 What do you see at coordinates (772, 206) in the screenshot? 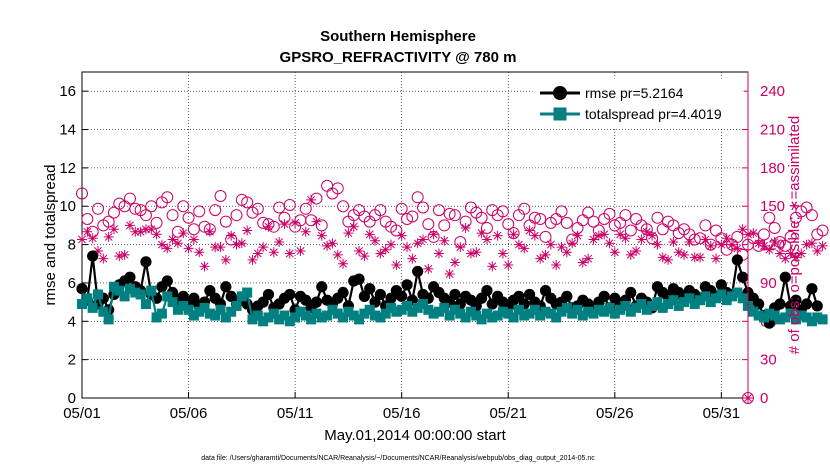
I see `y2-tick-label: 150` at bounding box center [772, 206].